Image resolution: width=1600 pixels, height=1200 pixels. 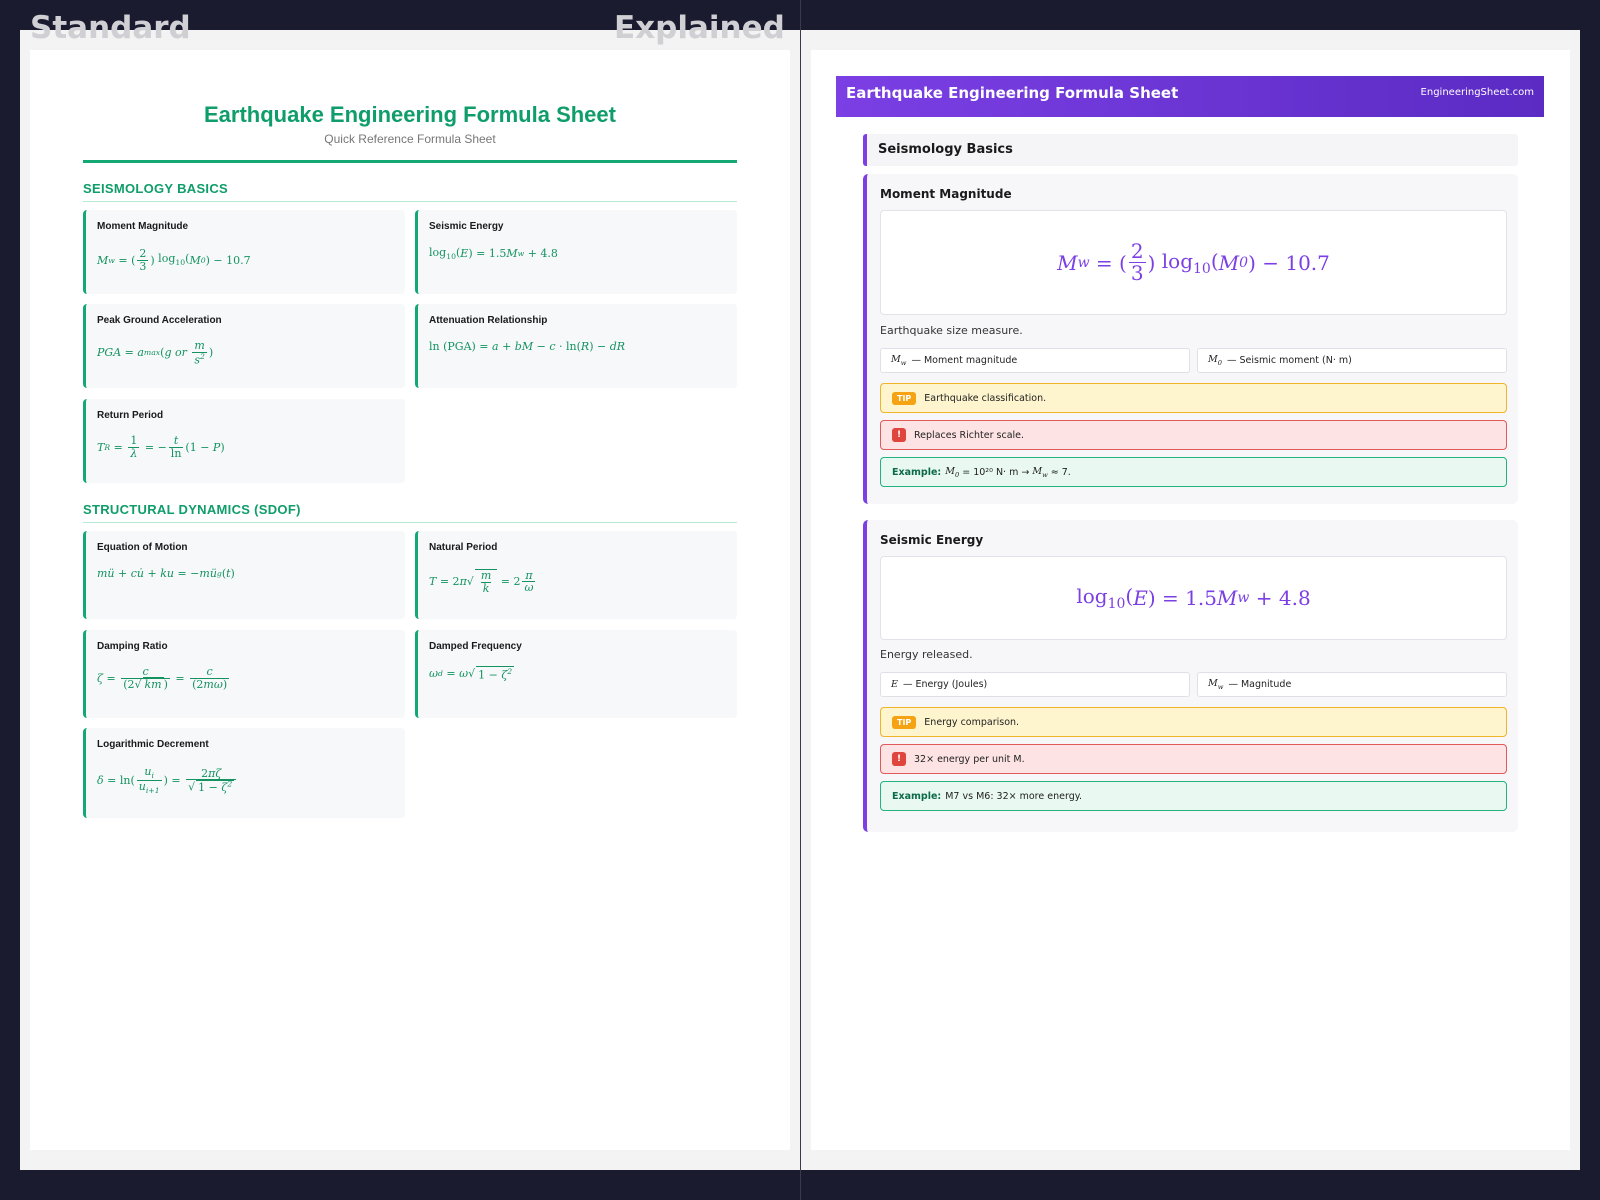 I want to click on tip-text: Energy comparison., so click(x=972, y=722).